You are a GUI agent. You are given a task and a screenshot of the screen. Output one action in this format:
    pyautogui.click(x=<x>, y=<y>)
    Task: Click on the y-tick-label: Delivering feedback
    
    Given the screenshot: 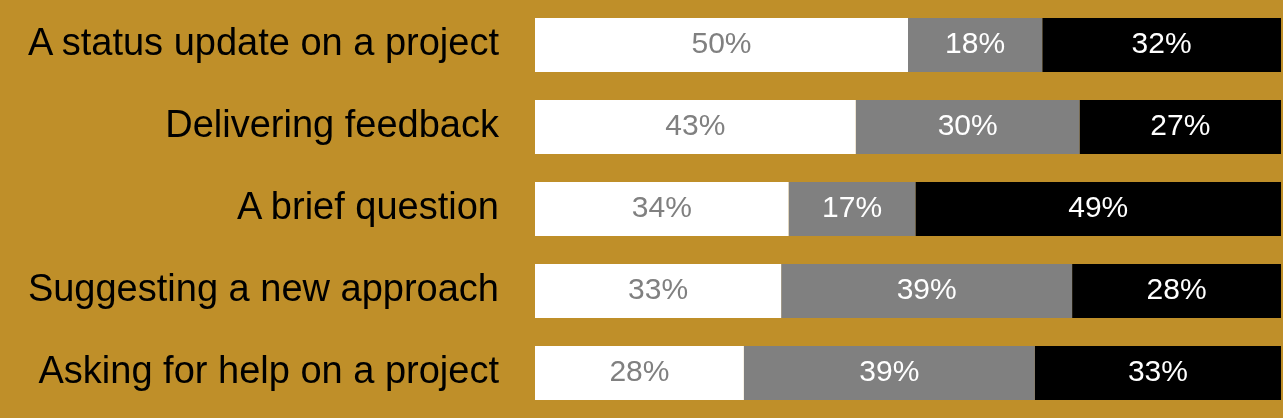 What is the action you would take?
    pyautogui.click(x=332, y=124)
    